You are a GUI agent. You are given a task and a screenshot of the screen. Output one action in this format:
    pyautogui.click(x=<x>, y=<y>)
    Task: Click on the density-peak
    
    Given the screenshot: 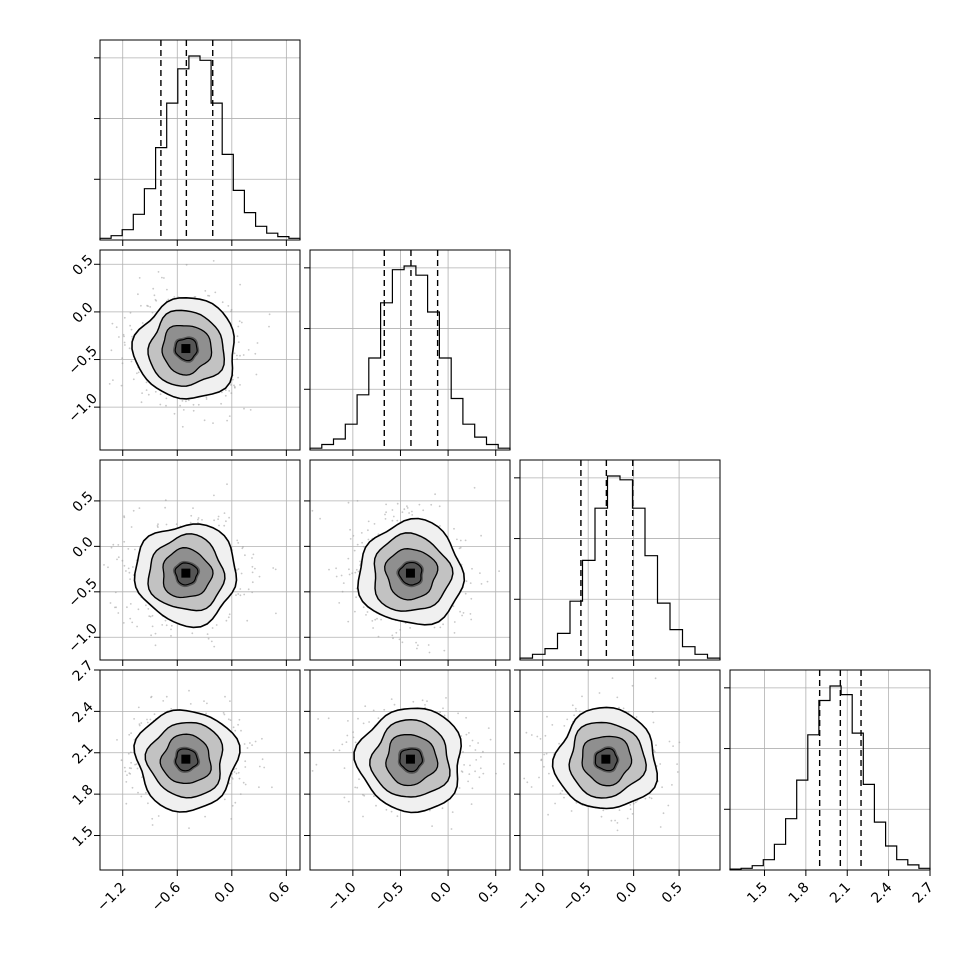 What is the action you would take?
    pyautogui.click(x=410, y=759)
    